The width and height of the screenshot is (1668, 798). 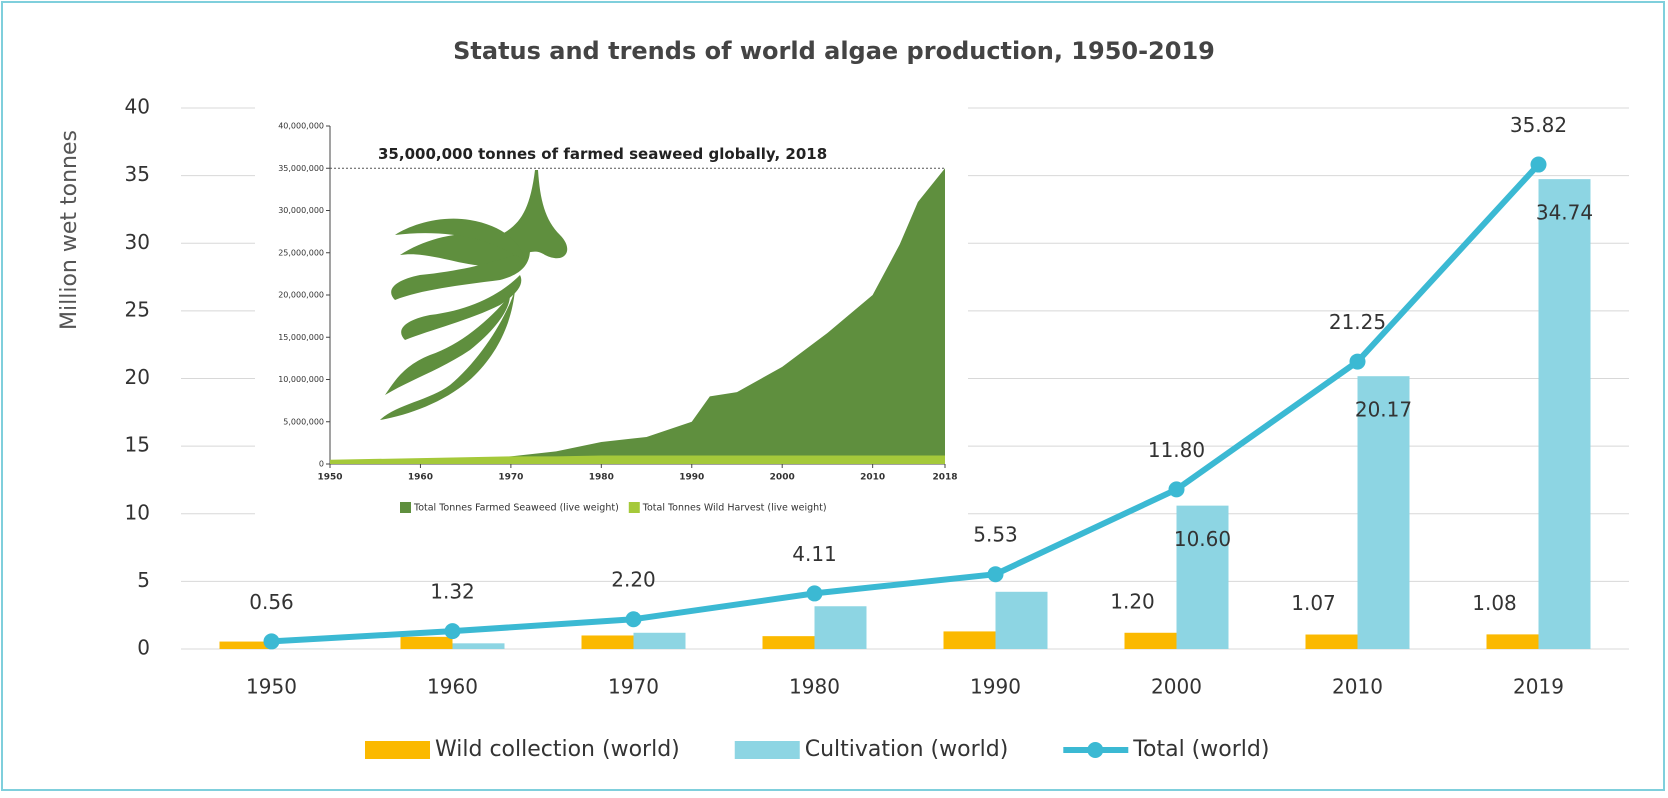 What do you see at coordinates (301, 337) in the screenshot?
I see `y-tick-label: 15,000,000` at bounding box center [301, 337].